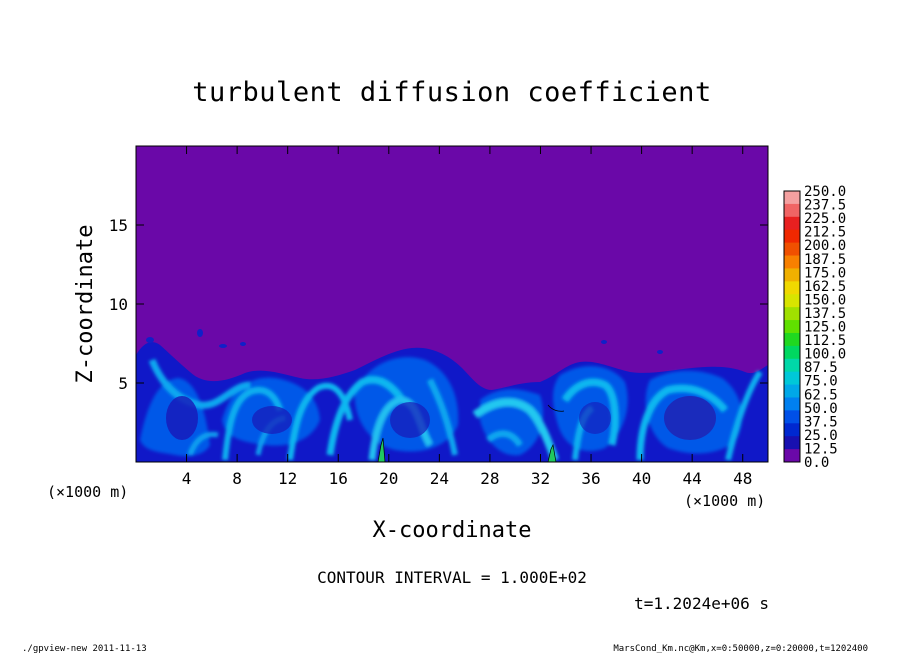 The image size is (904, 654). What do you see at coordinates (388, 478) in the screenshot?
I see `x-tick-label: 20` at bounding box center [388, 478].